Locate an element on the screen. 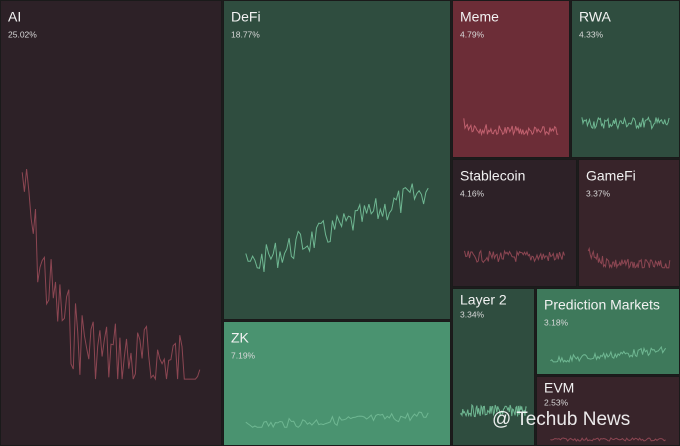 This screenshot has width=680, height=446. tile-value-label: 3.18% is located at coordinates (556, 322).